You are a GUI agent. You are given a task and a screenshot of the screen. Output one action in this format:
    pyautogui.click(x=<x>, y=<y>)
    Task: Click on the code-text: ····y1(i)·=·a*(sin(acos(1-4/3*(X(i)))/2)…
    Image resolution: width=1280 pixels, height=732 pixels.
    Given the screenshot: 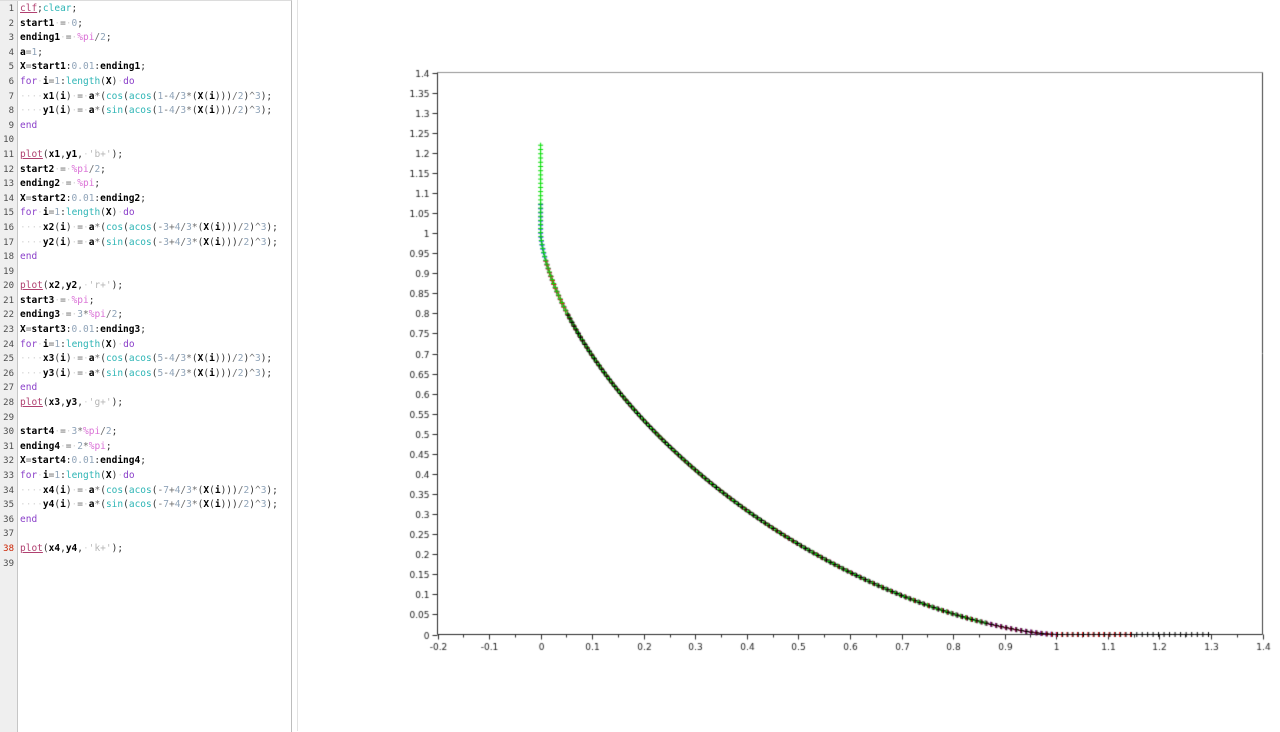 What is the action you would take?
    pyautogui.click(x=146, y=111)
    